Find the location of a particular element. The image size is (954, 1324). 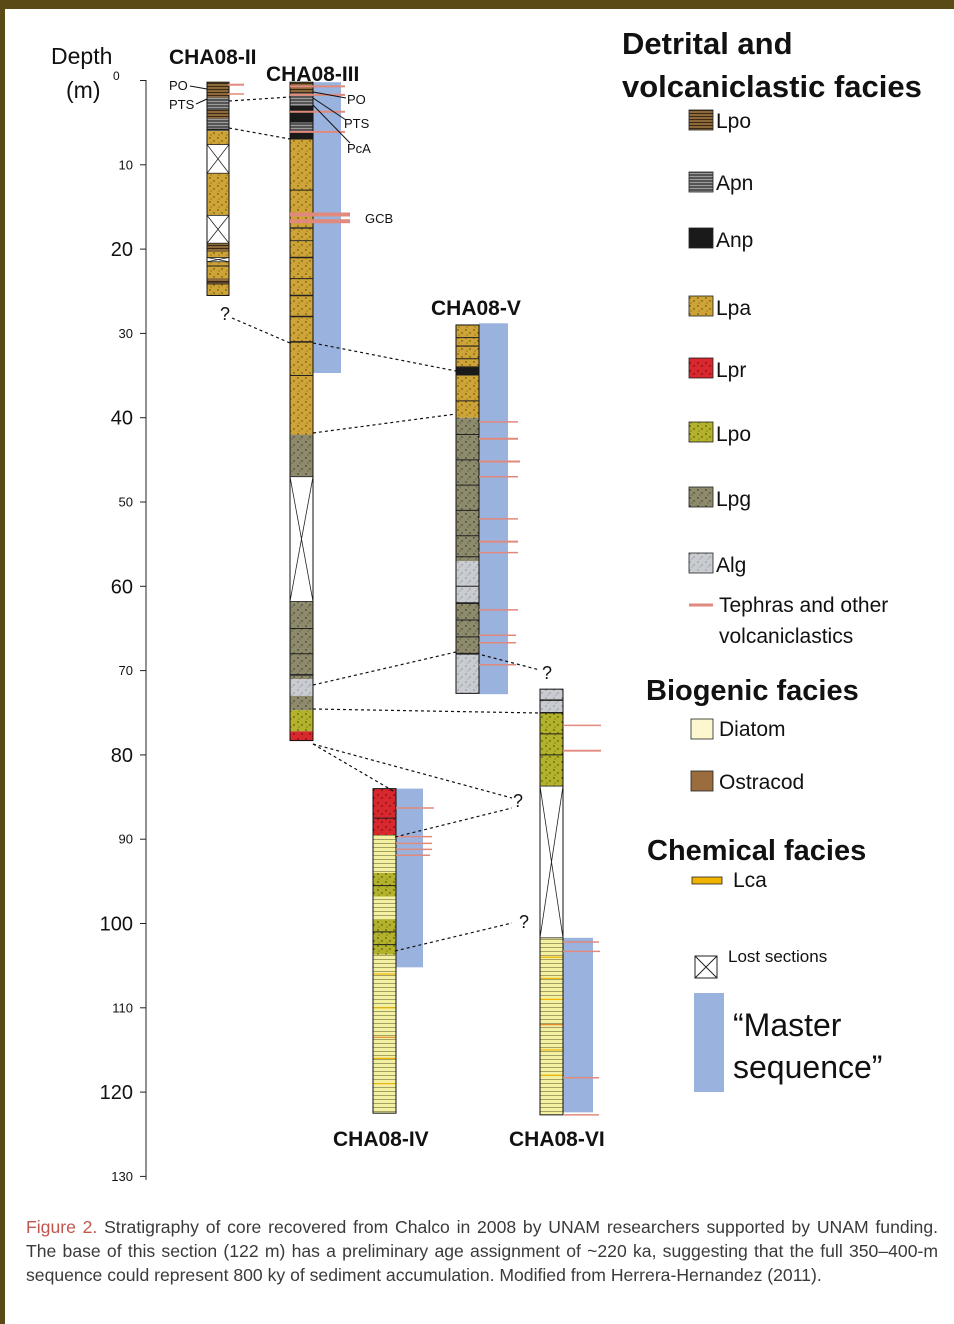

axis-tick-label: 90 is located at coordinates (126, 839).